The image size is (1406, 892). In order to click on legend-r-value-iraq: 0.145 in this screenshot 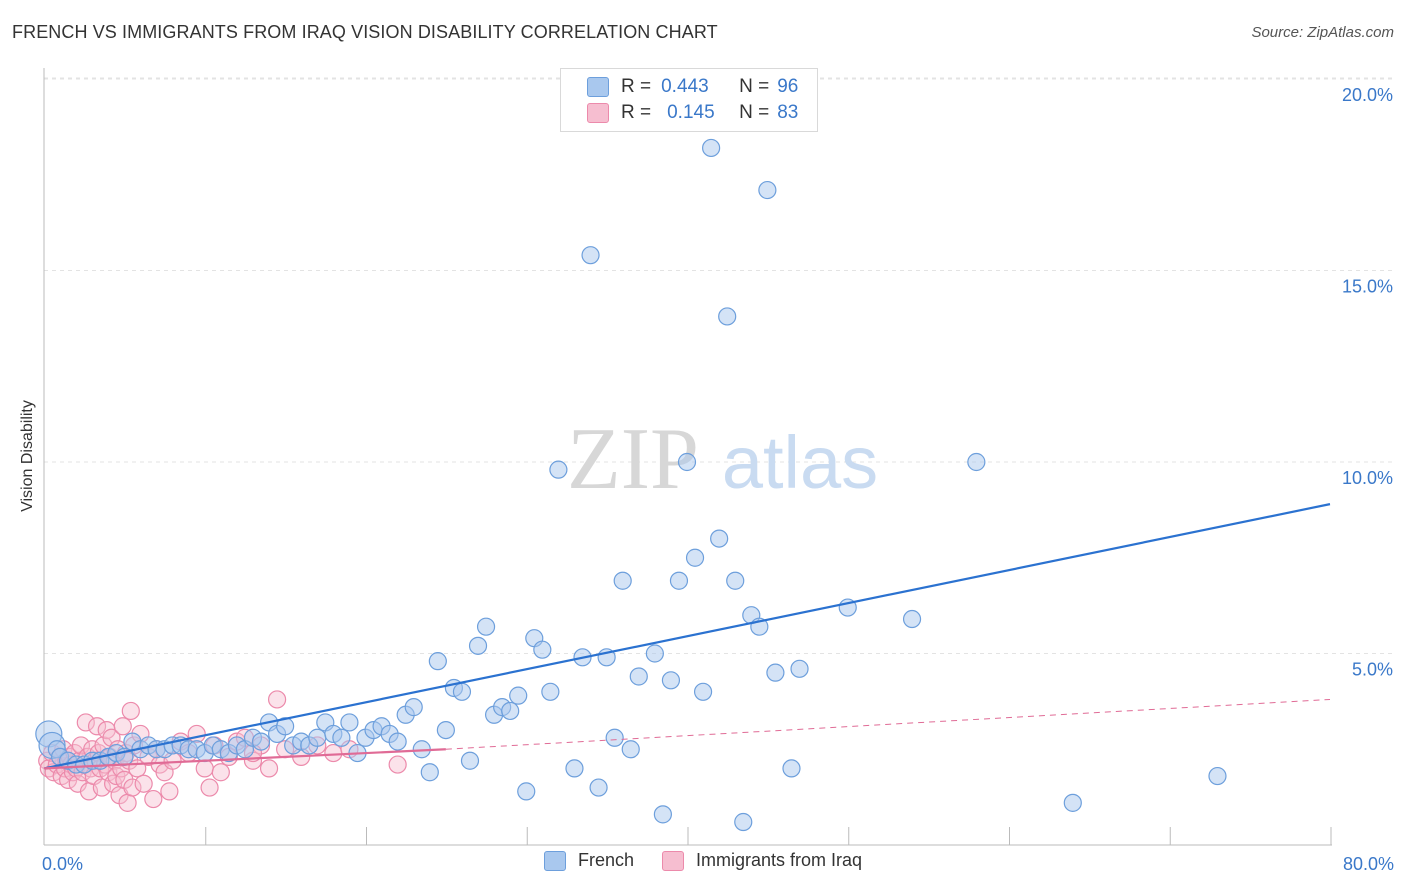, I will do `click(691, 112)`.